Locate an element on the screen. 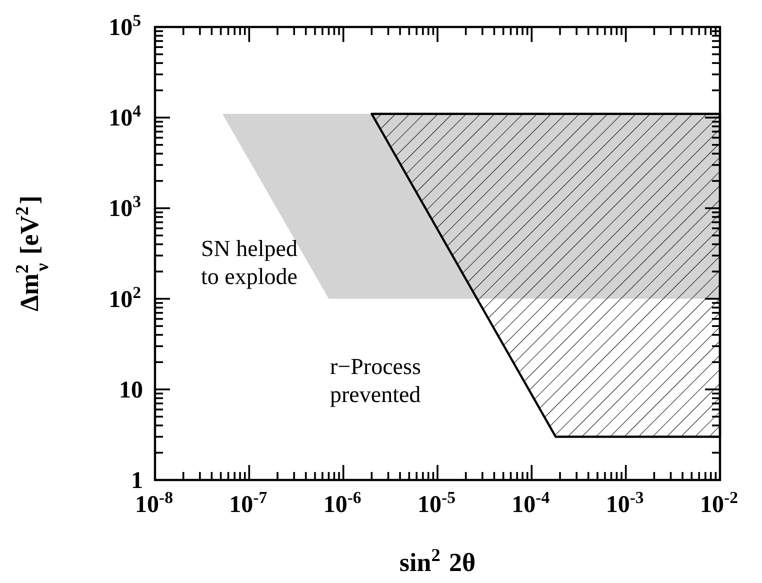 This screenshot has height=583, width=762. x-tick-label: 10$^{-6}$ is located at coordinates (342, 503).